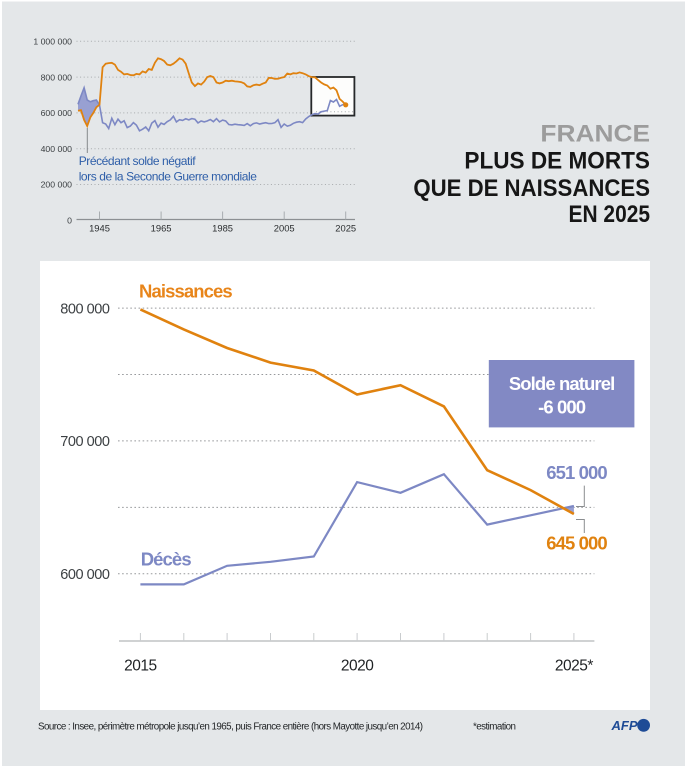 The height and width of the screenshot is (768, 688). What do you see at coordinates (52, 42) in the screenshot?
I see `svg-text: 1 000 000` at bounding box center [52, 42].